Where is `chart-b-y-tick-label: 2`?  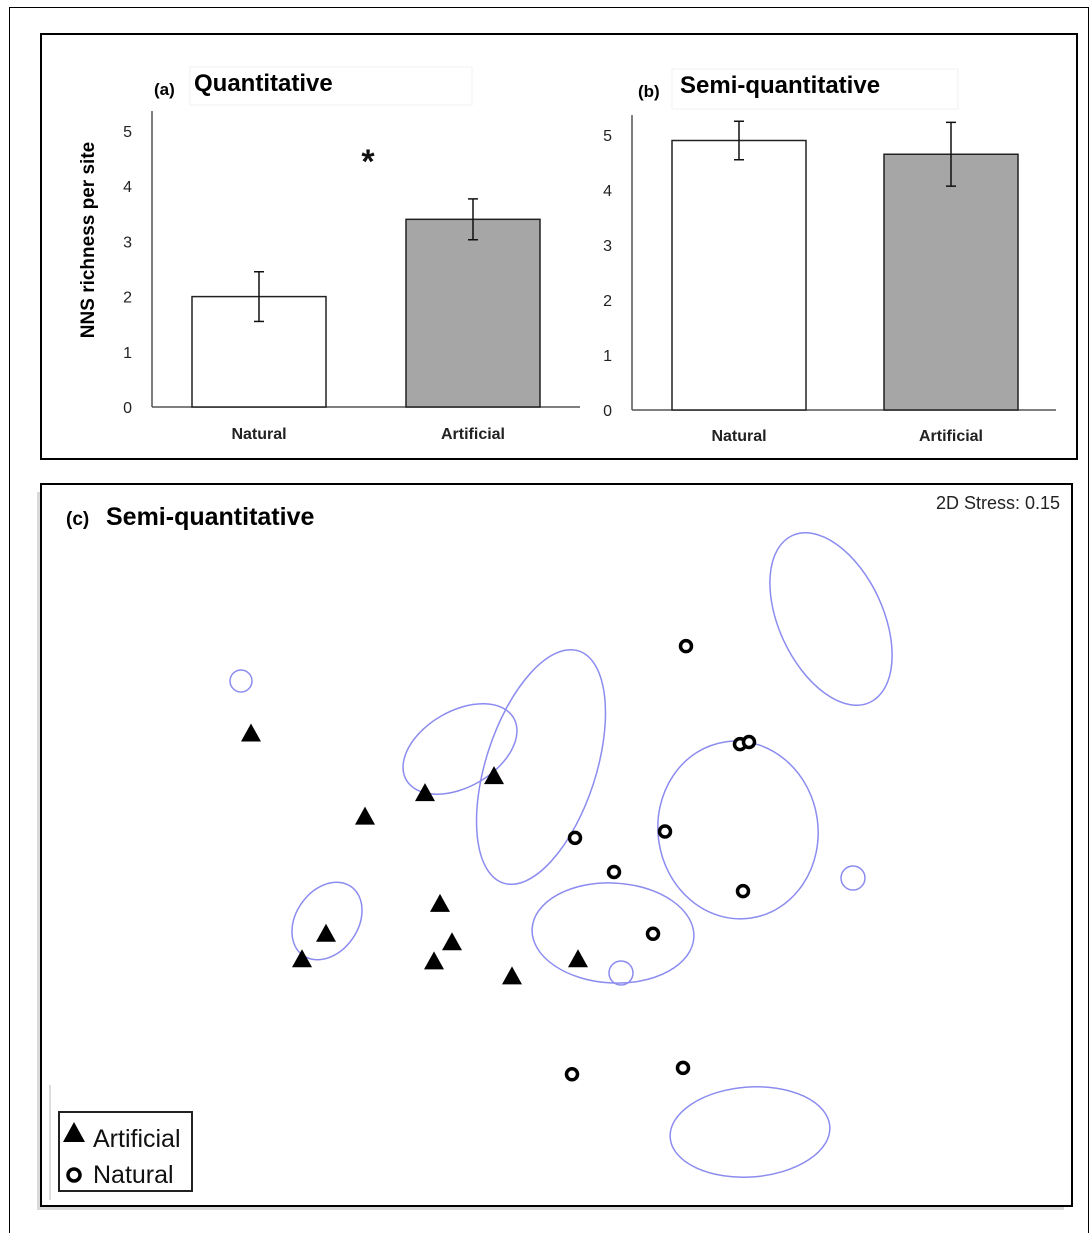
chart-b-y-tick-label: 2 is located at coordinates (607, 301).